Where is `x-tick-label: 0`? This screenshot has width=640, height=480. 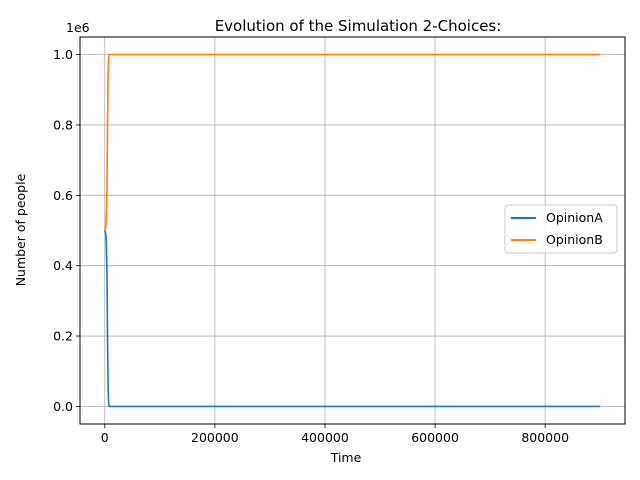 x-tick-label: 0 is located at coordinates (105, 437).